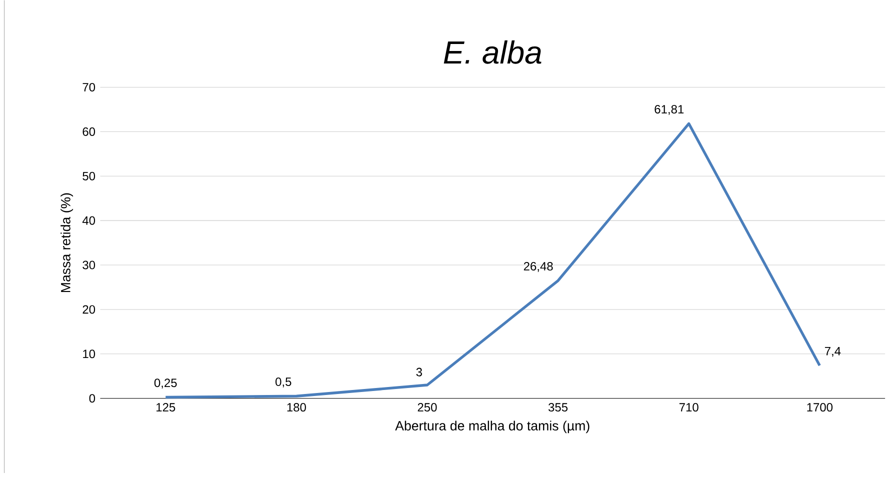  What do you see at coordinates (419, 372) in the screenshot?
I see `data-label: 3` at bounding box center [419, 372].